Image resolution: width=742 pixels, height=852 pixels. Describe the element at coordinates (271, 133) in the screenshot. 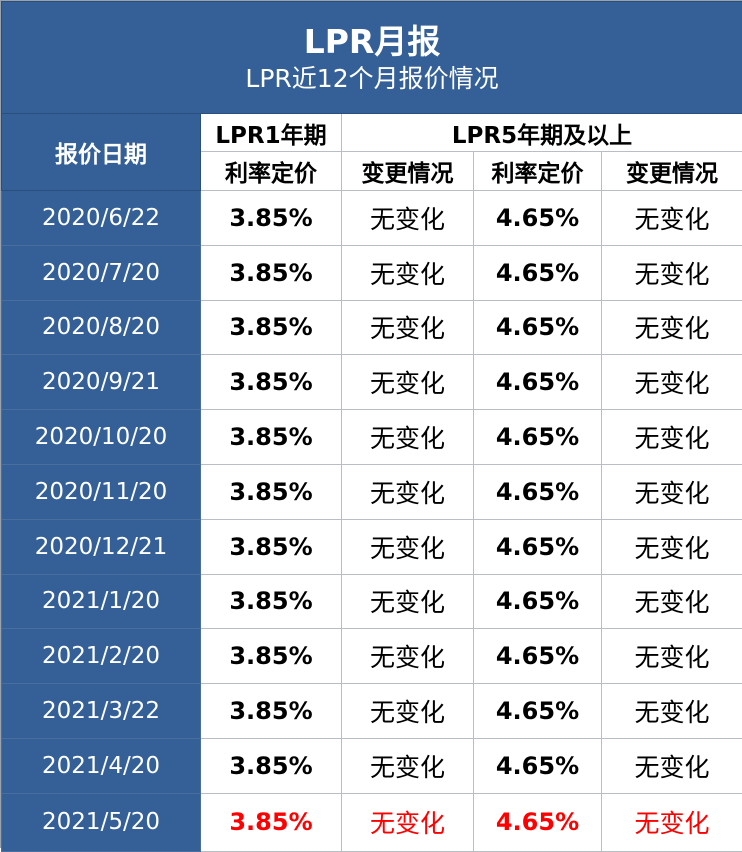

I see `lpr1-group-header: LPR1年期` at that location.